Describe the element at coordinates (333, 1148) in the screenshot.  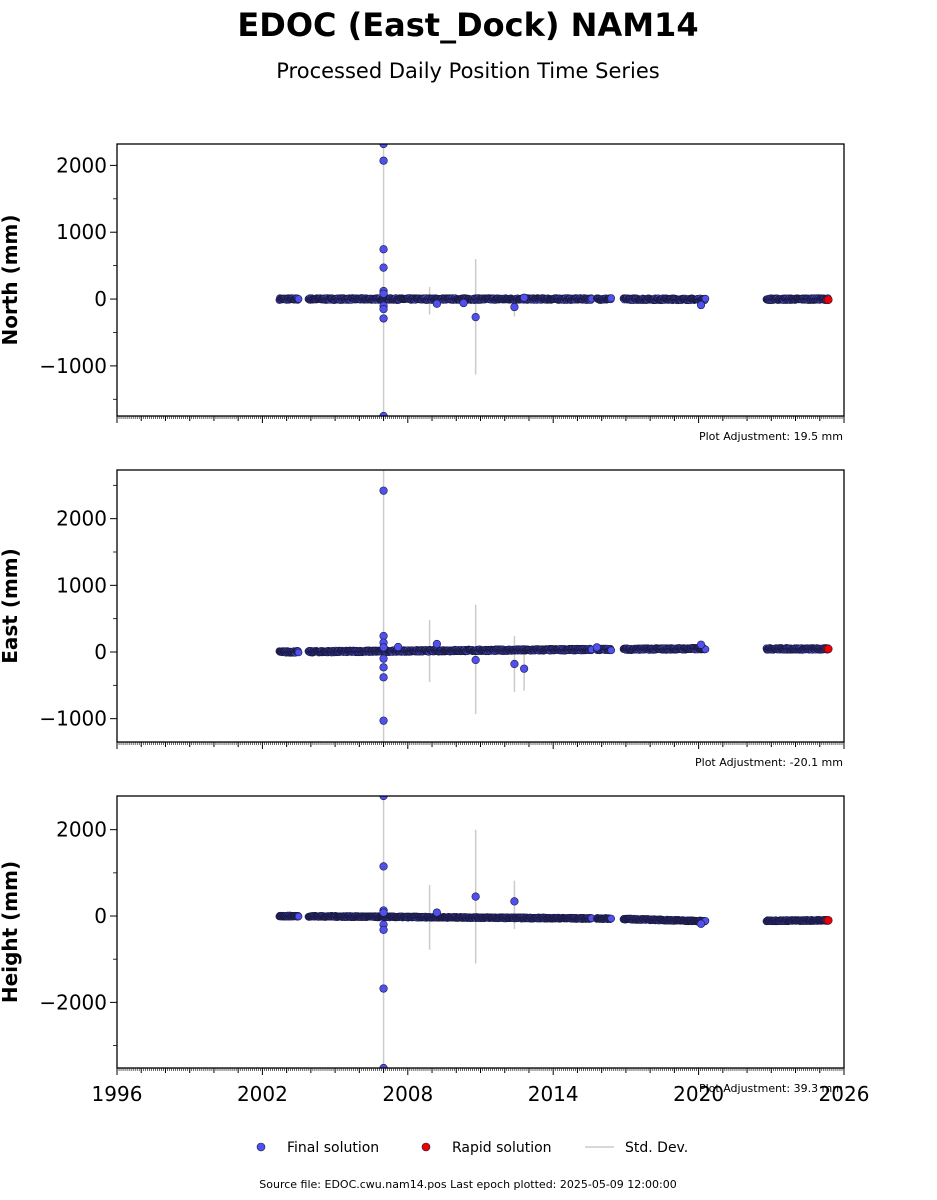
I see `legend-final-label: Final solution` at that location.